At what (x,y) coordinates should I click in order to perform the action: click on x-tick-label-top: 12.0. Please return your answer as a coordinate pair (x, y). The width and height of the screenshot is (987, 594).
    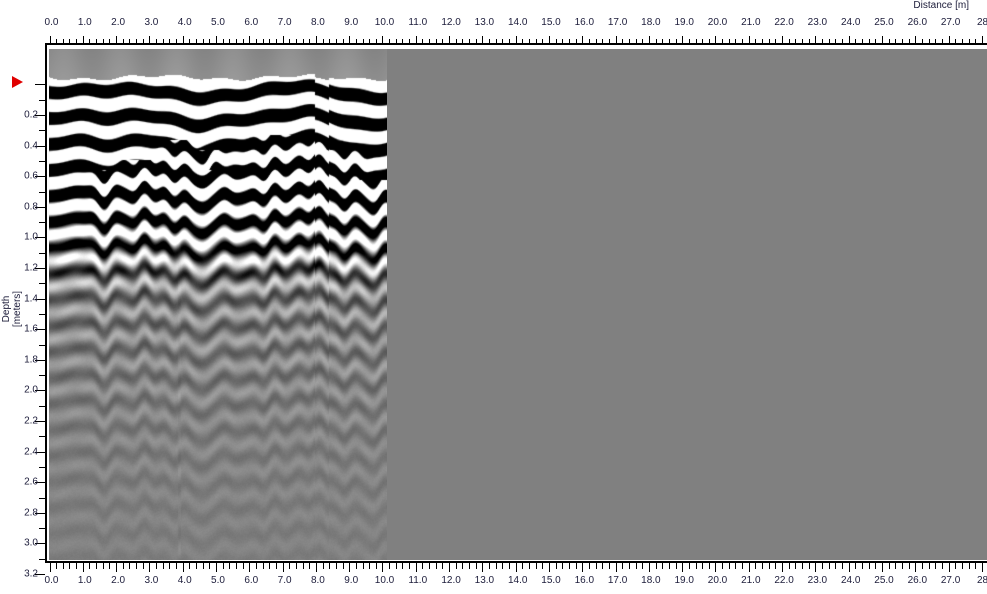
    Looking at the image, I should click on (451, 22).